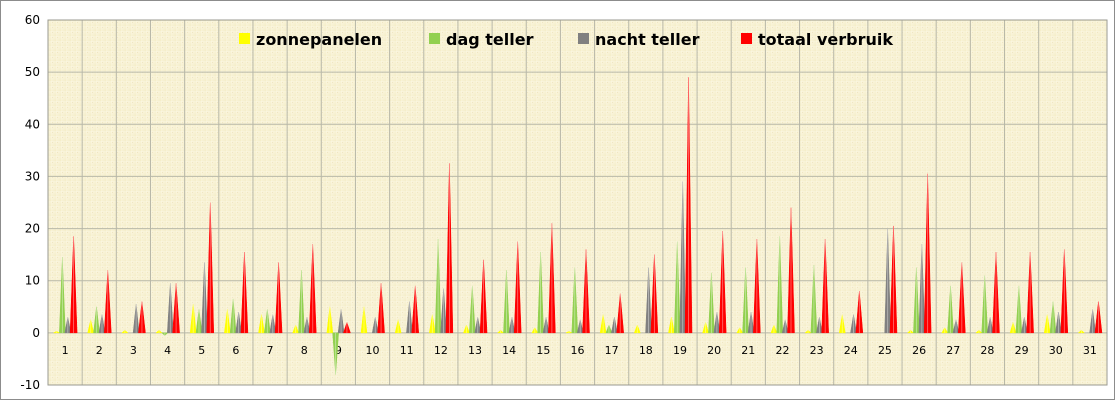 This screenshot has height=404, width=1115. What do you see at coordinates (30, 385) in the screenshot?
I see `y-tick-label: -10` at bounding box center [30, 385].